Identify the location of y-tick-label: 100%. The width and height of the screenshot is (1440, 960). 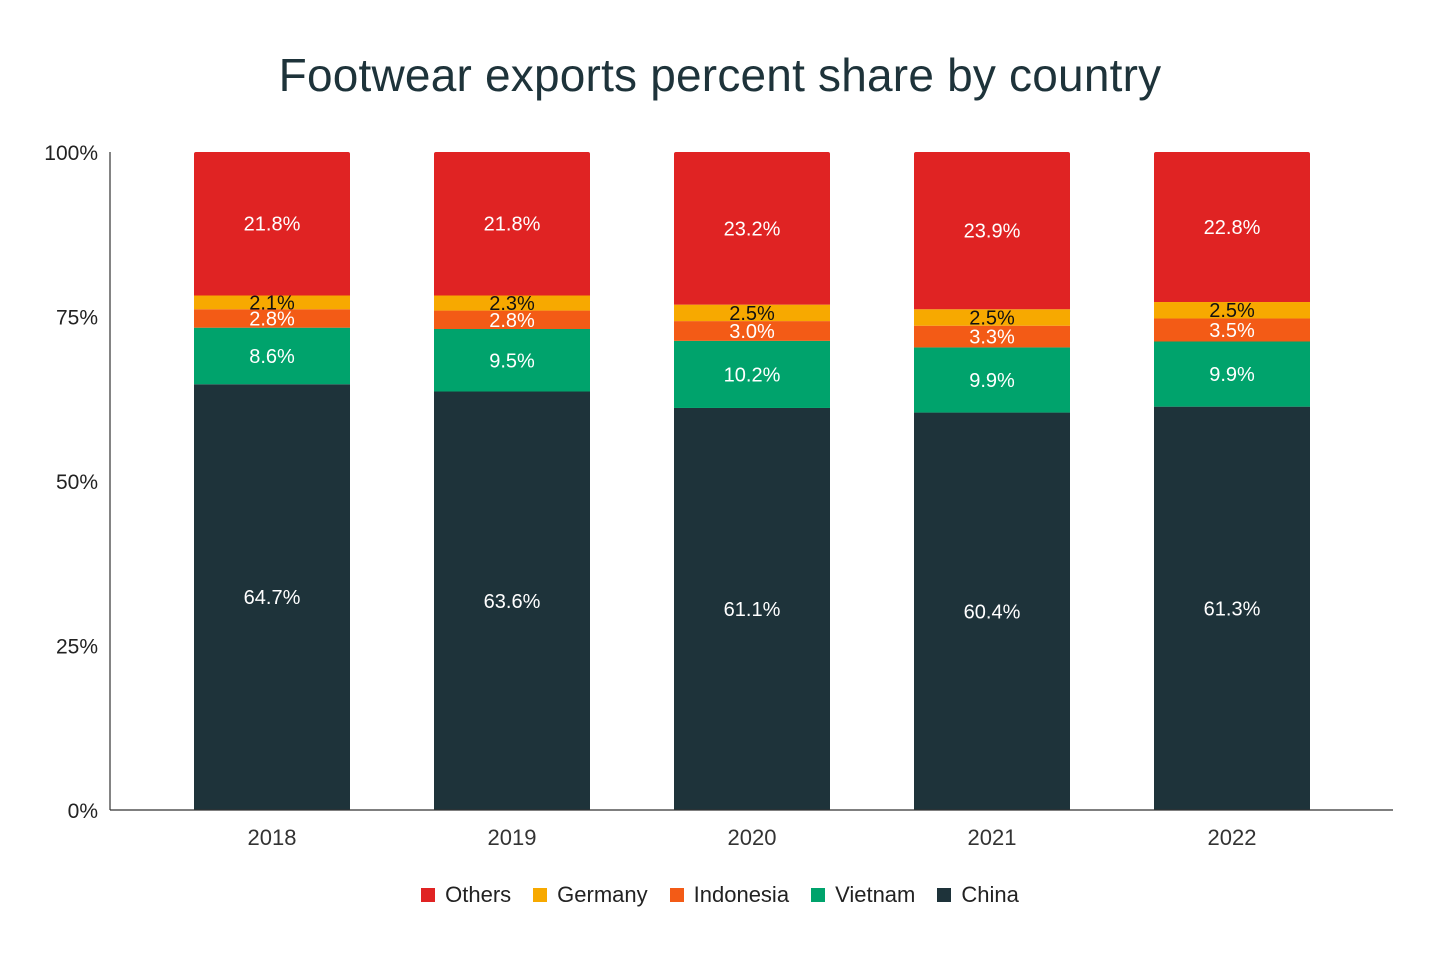
(71, 153).